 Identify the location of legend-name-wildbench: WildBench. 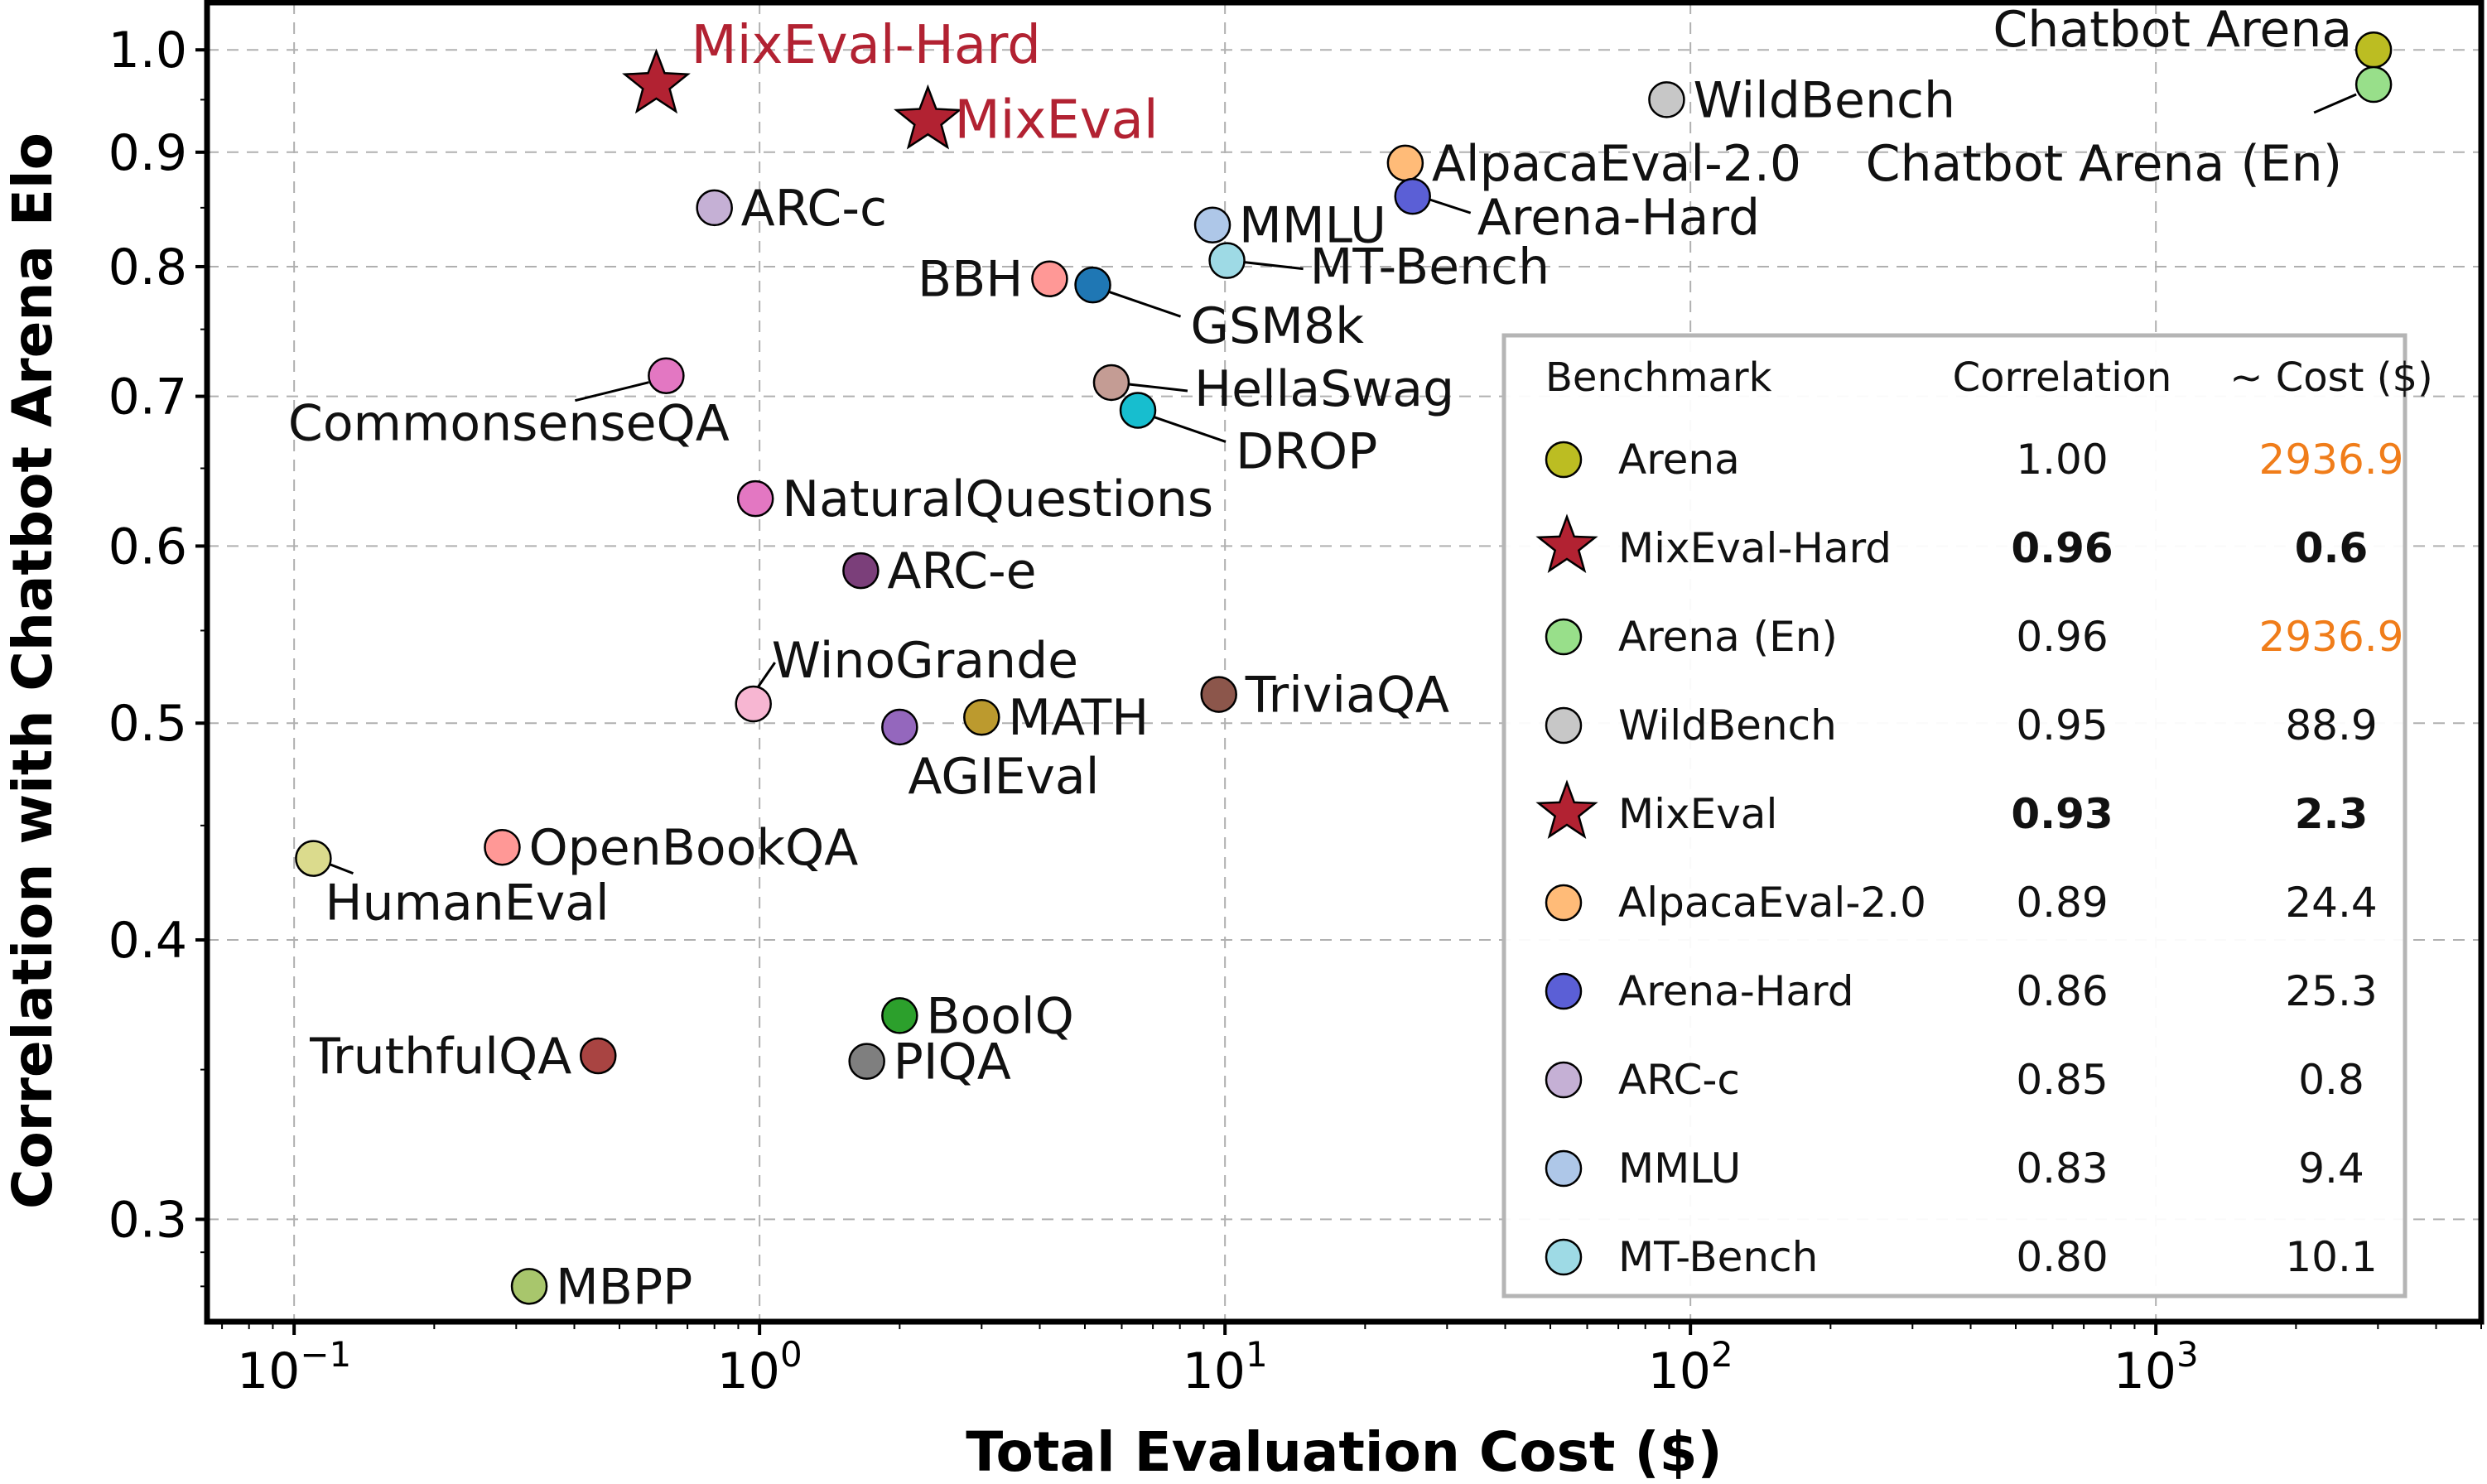
(1728, 725).